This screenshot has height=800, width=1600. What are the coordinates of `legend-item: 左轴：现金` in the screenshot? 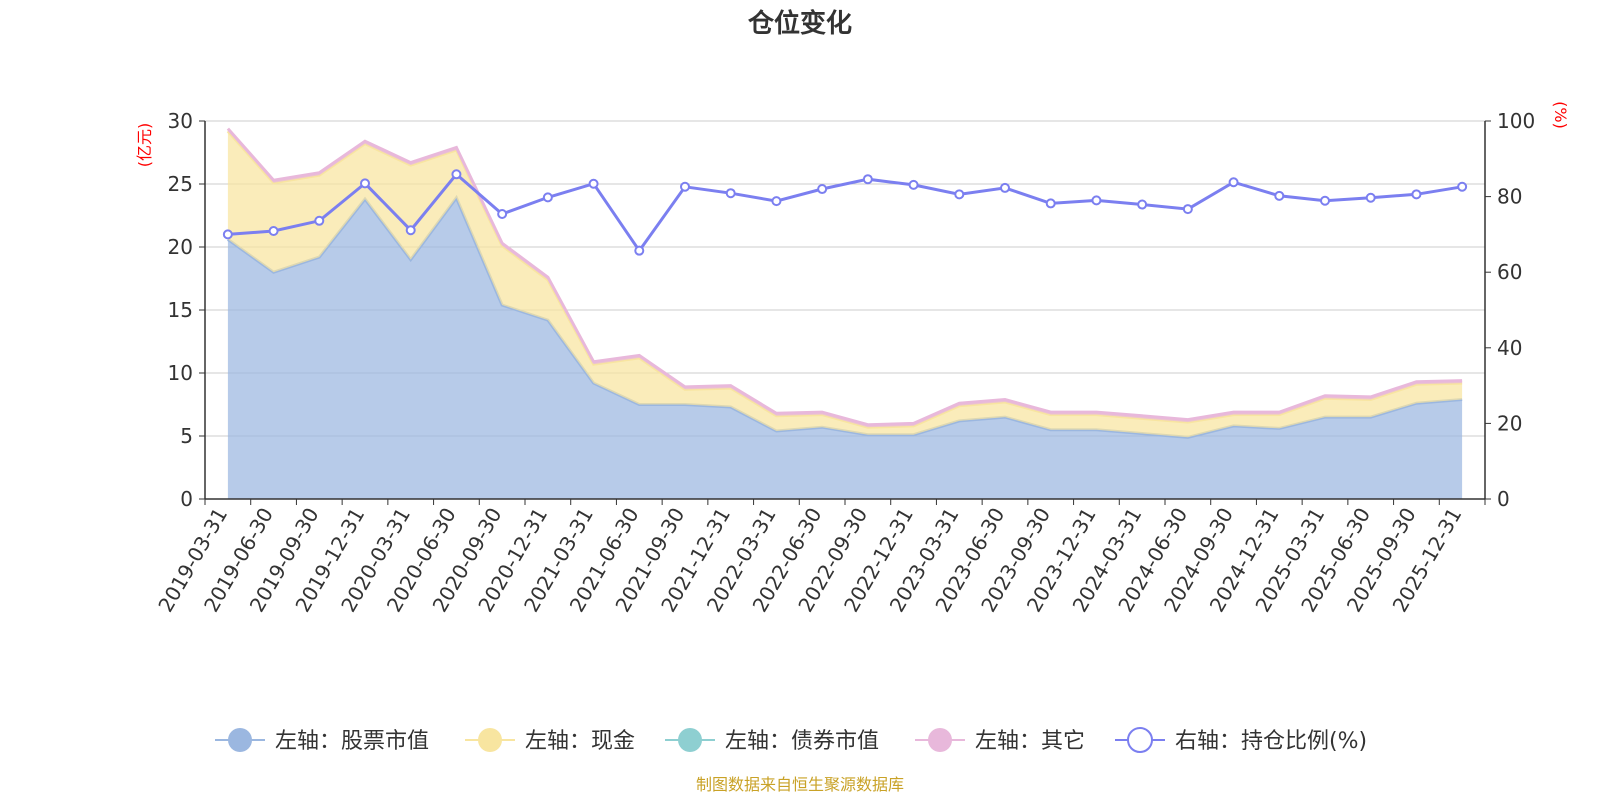 It's located at (550, 741).